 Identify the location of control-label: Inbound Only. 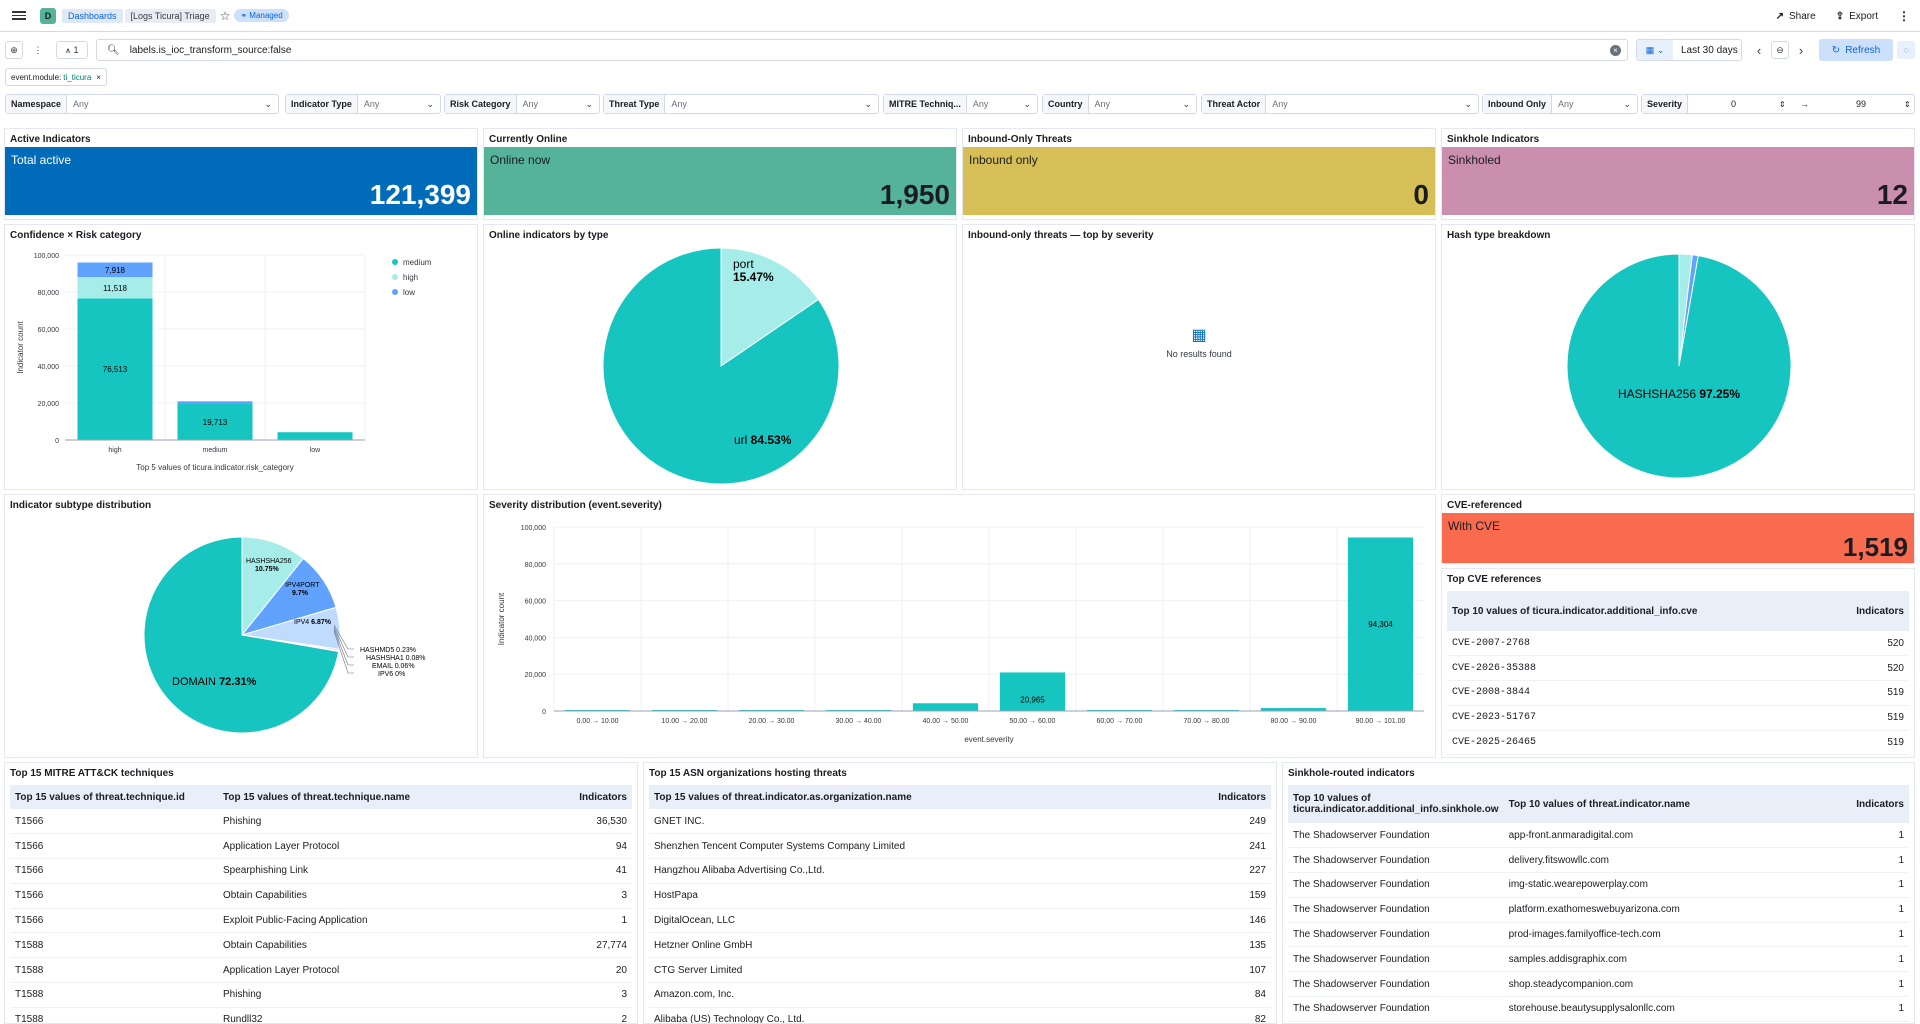
(1517, 104).